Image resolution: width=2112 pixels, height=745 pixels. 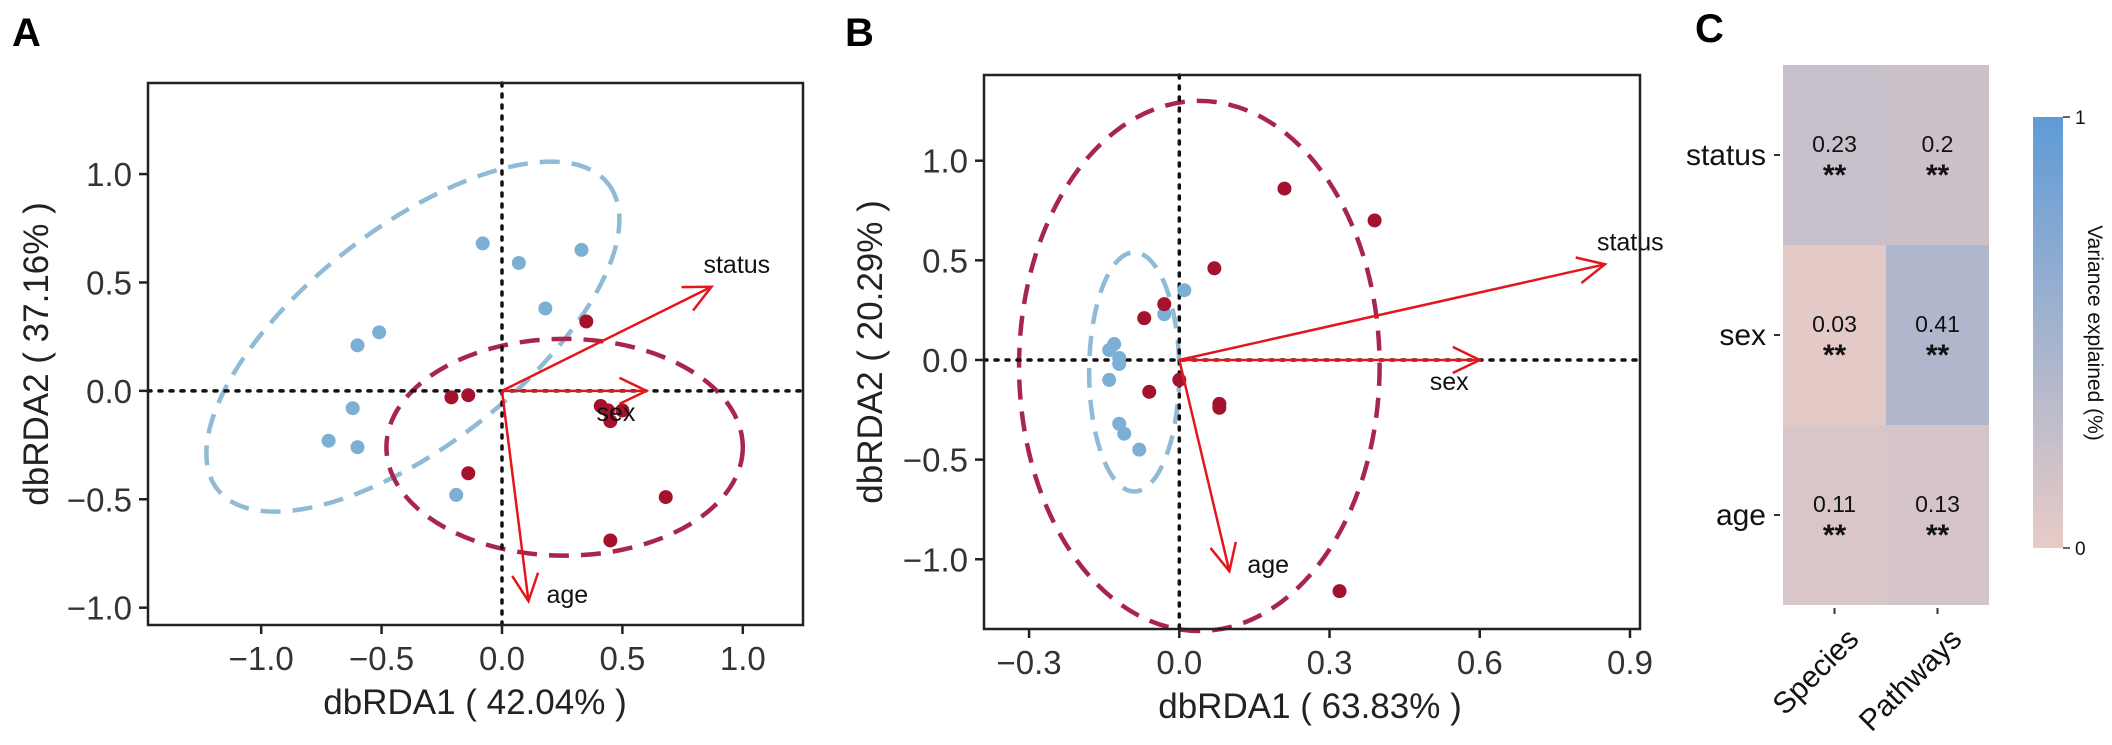 What do you see at coordinates (2048, 332) in the screenshot?
I see `colorbar` at bounding box center [2048, 332].